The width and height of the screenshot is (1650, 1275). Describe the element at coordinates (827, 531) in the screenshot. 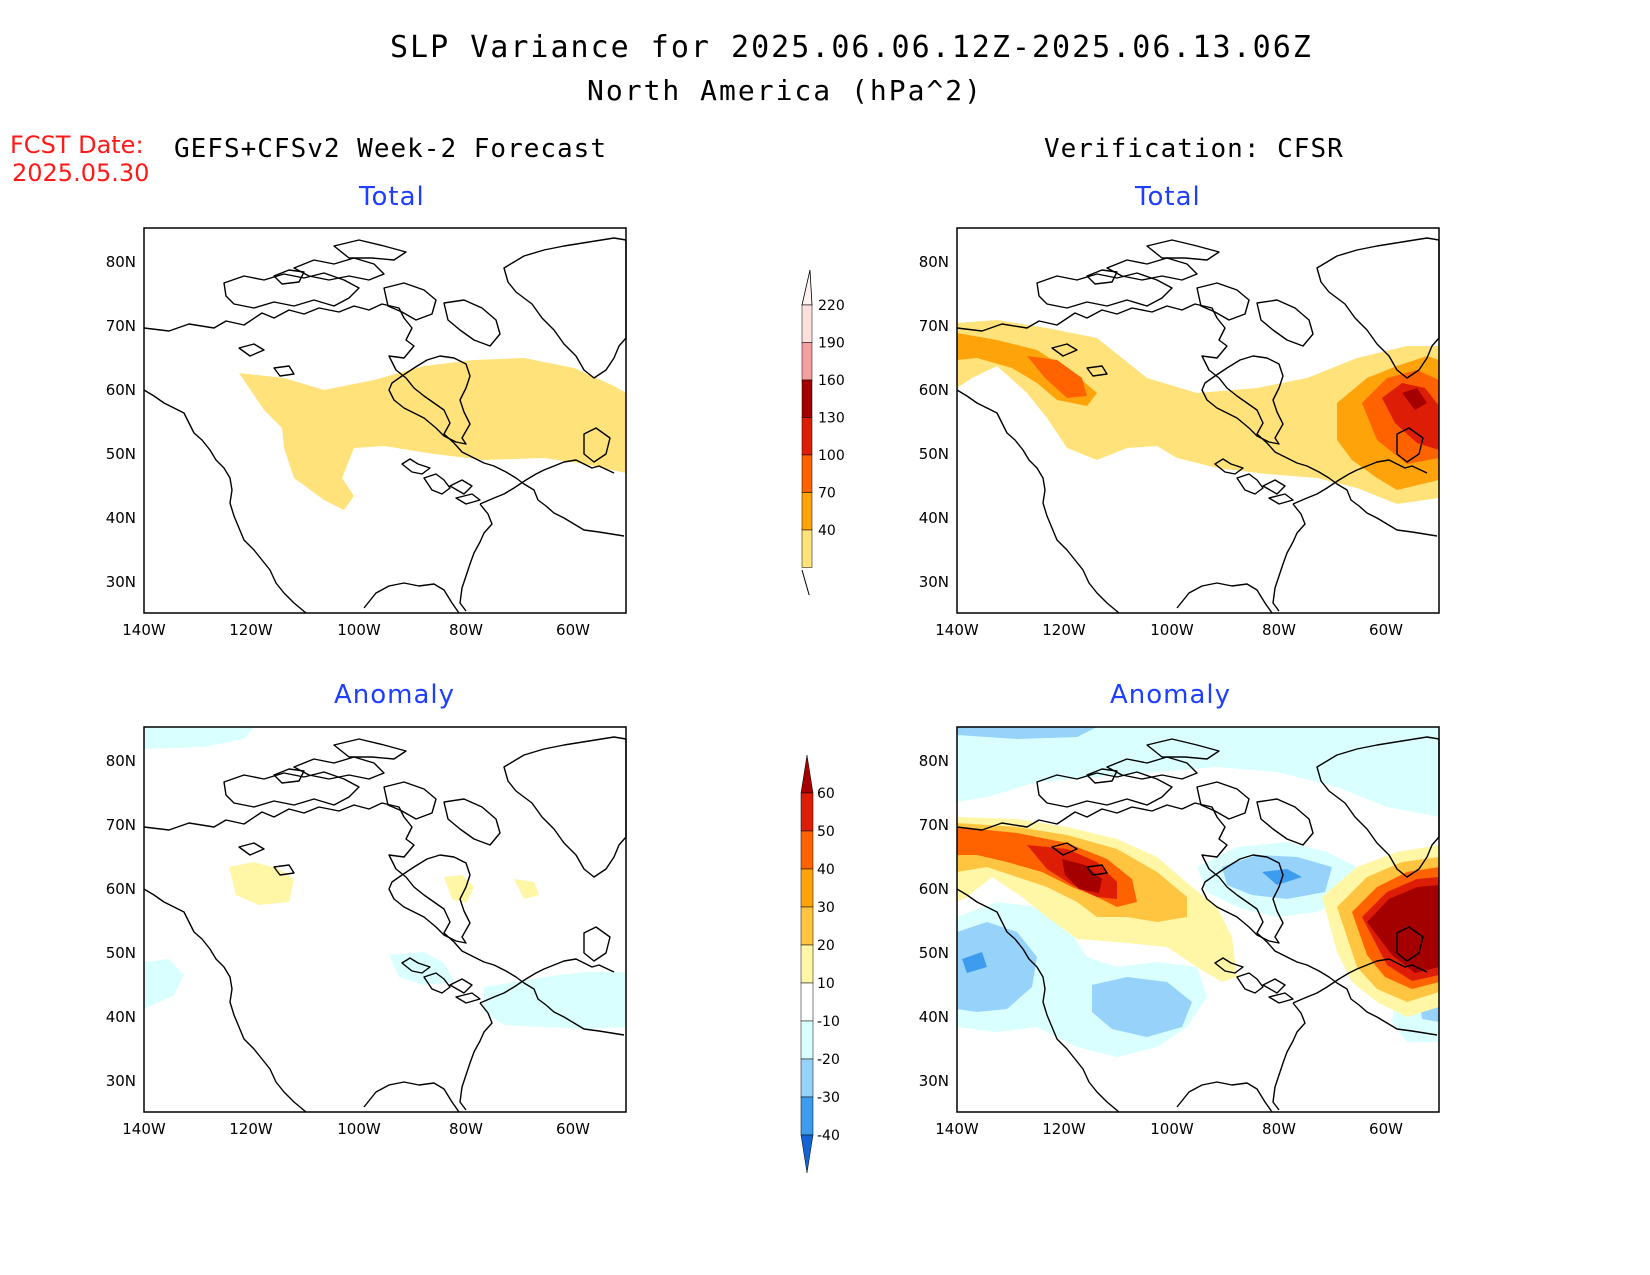

I see `total-colorbar-label: 40` at that location.